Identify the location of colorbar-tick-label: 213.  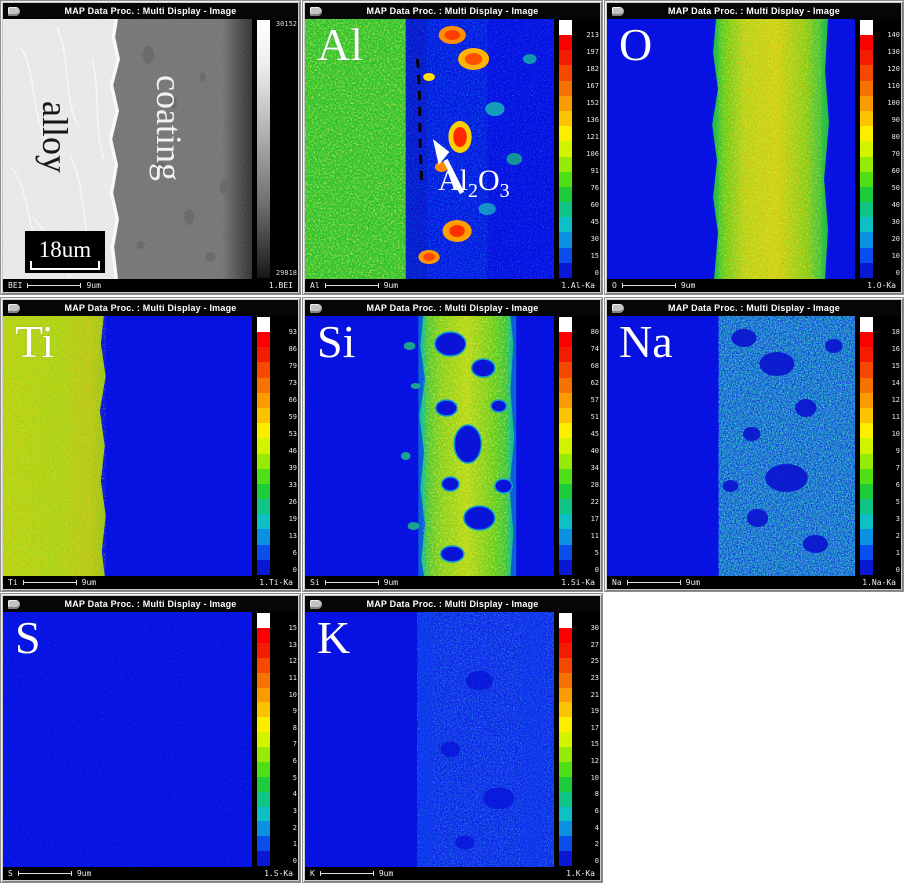
(592, 35).